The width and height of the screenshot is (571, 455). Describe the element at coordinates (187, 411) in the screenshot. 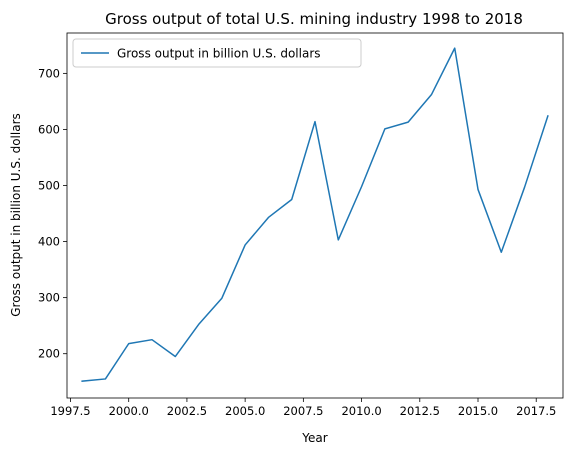

I see `x-tick-label: 2002.5` at that location.